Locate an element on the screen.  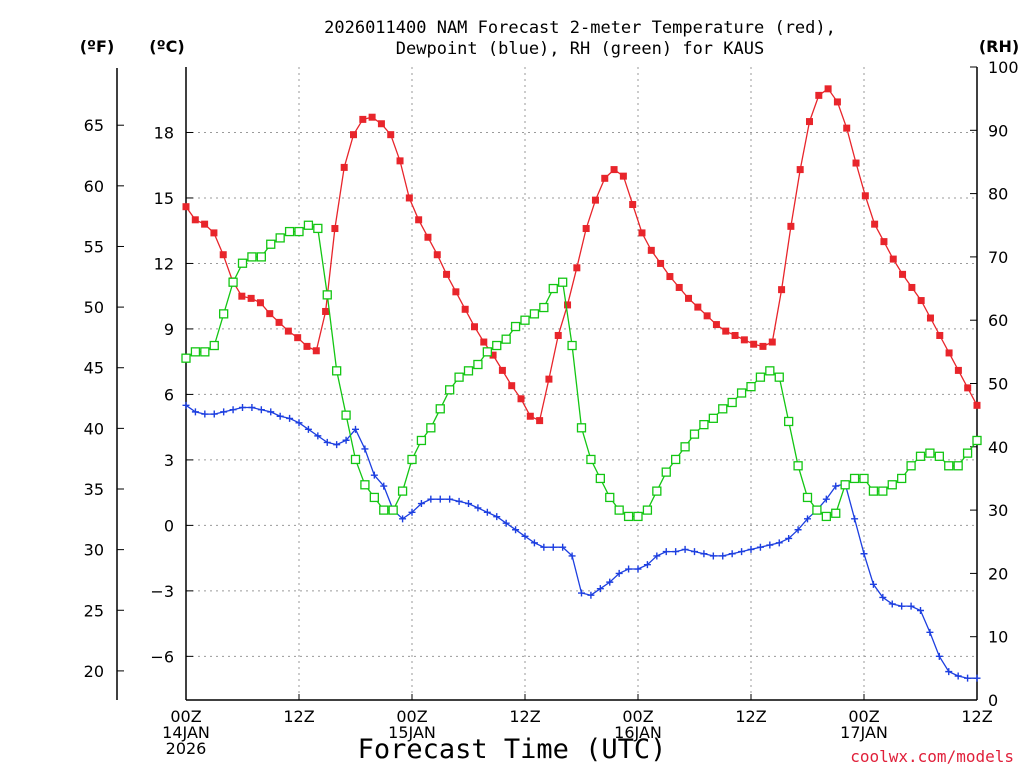
x-tick-label: 16JAN is located at coordinates (638, 732).